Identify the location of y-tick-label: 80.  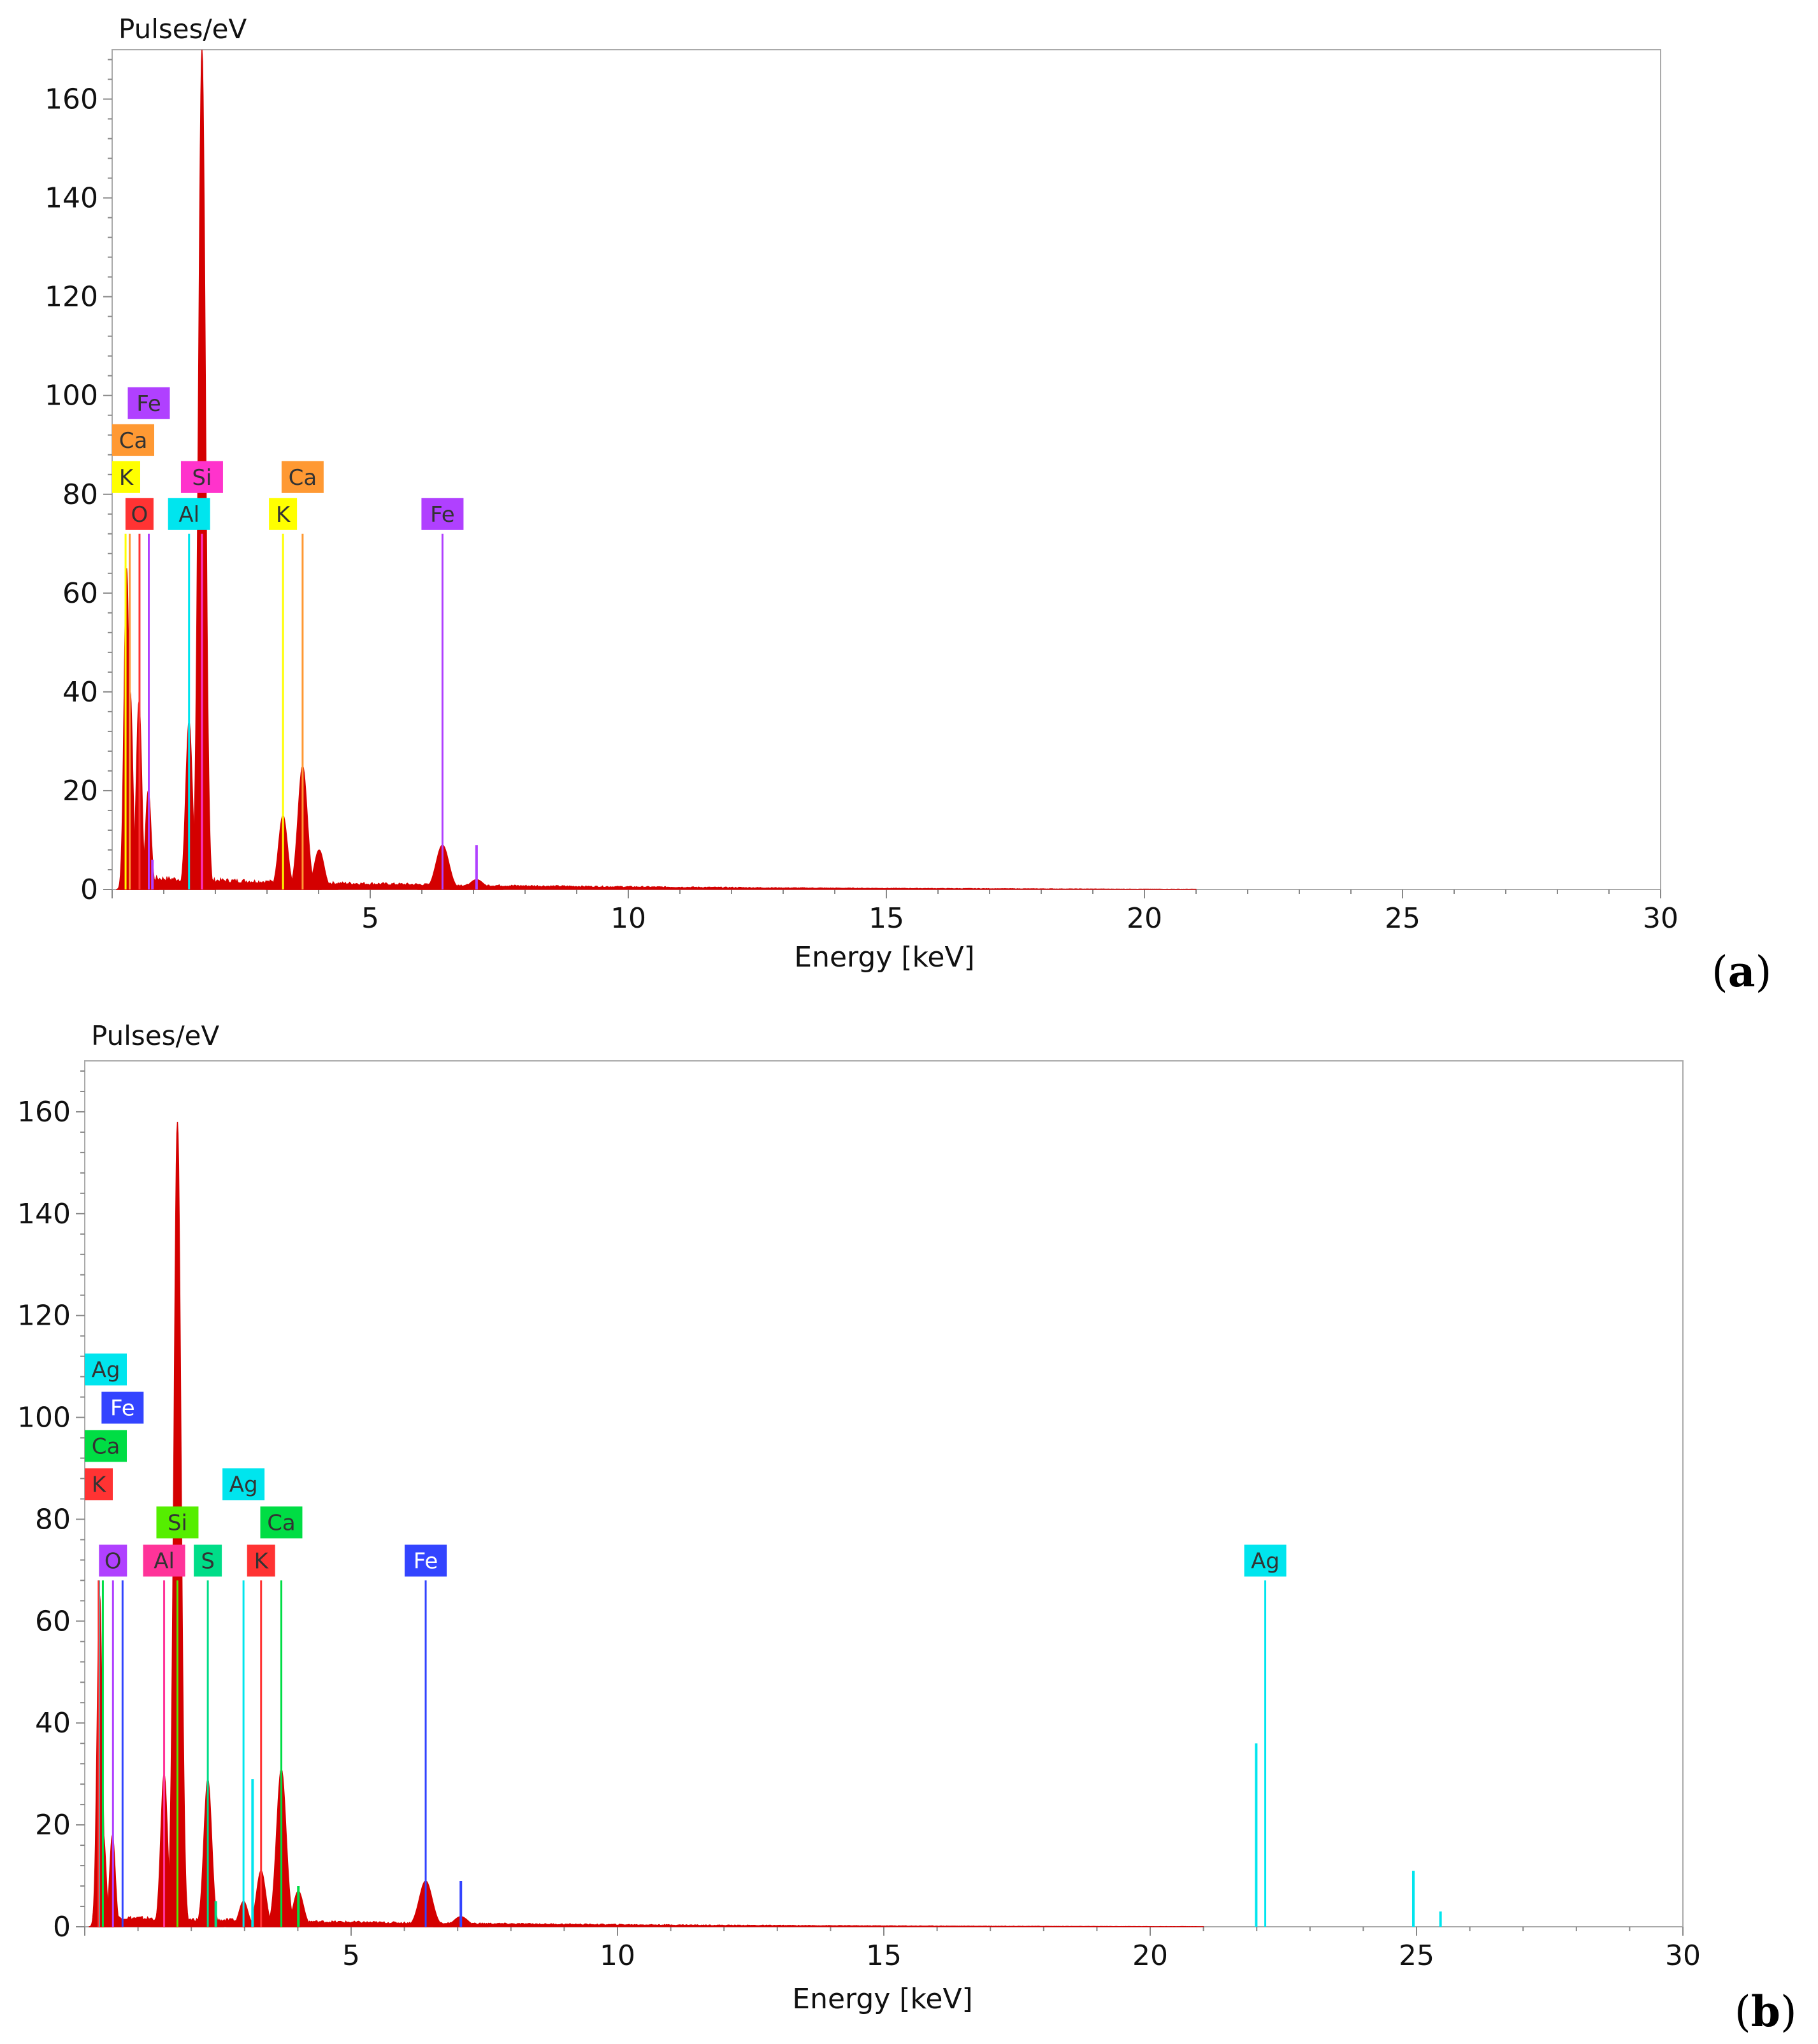
(53, 1519).